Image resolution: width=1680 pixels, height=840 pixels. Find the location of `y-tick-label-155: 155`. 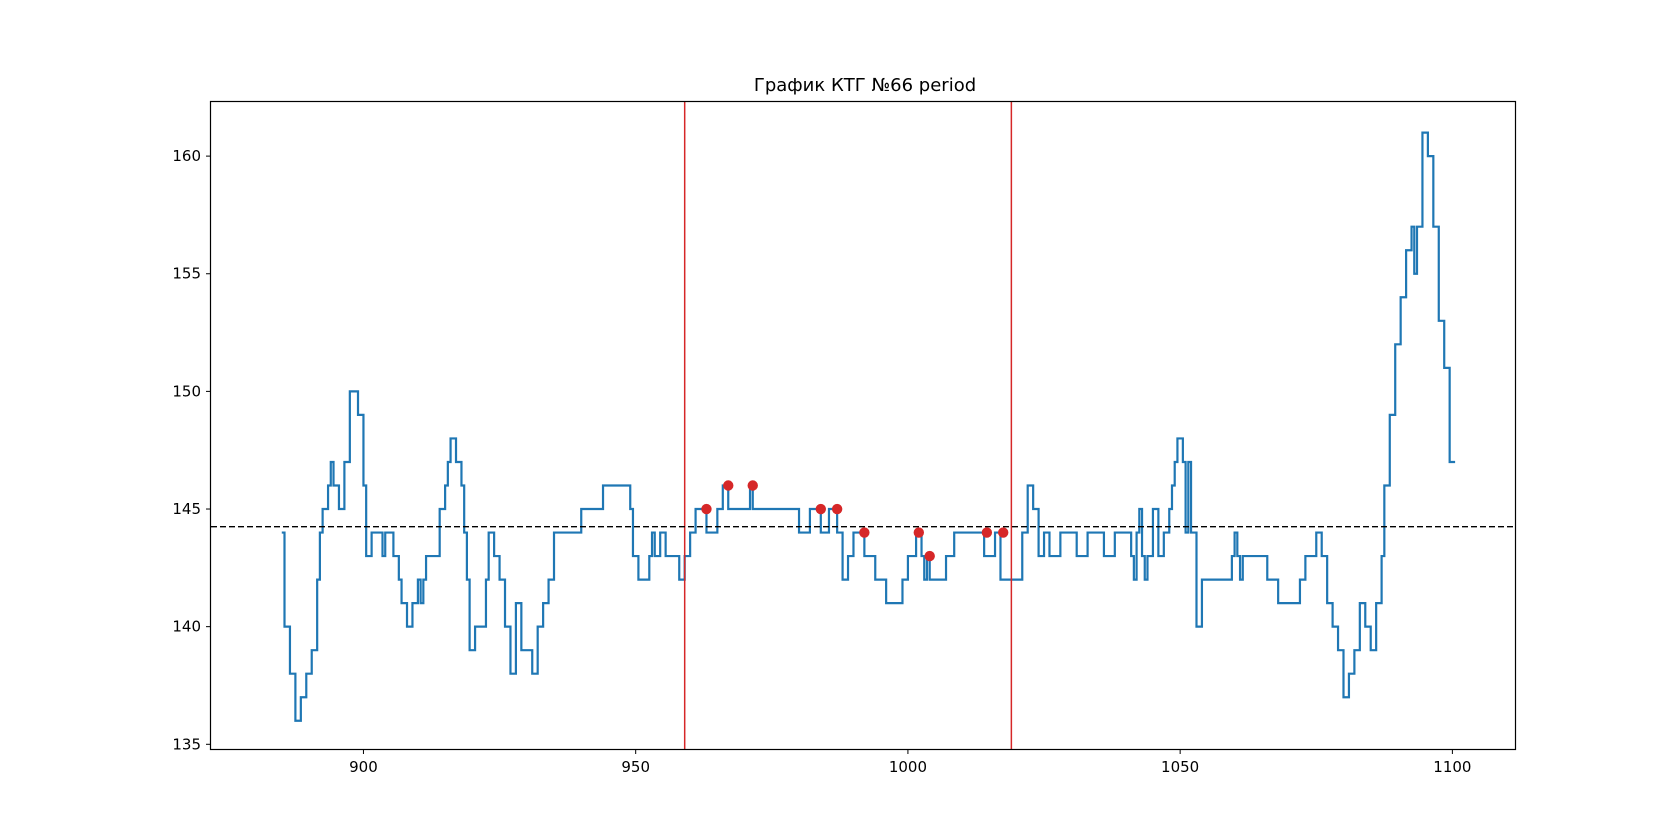

y-tick-label-155: 155 is located at coordinates (186, 274).